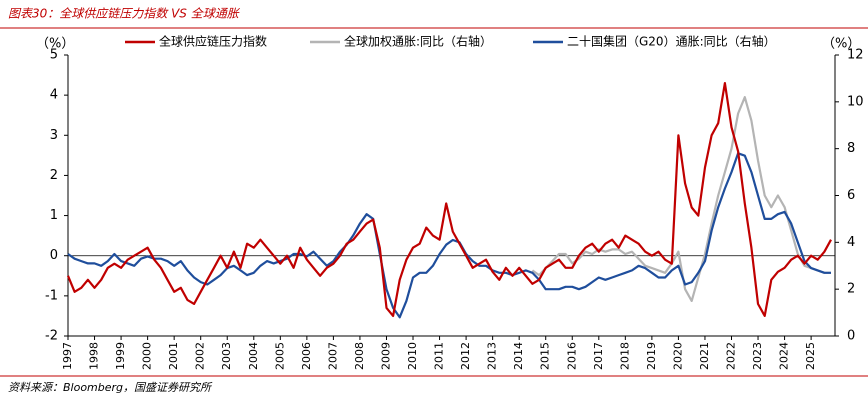 This screenshot has width=868, height=408. I want to click on x-tick-label: 2010, so click(412, 356).